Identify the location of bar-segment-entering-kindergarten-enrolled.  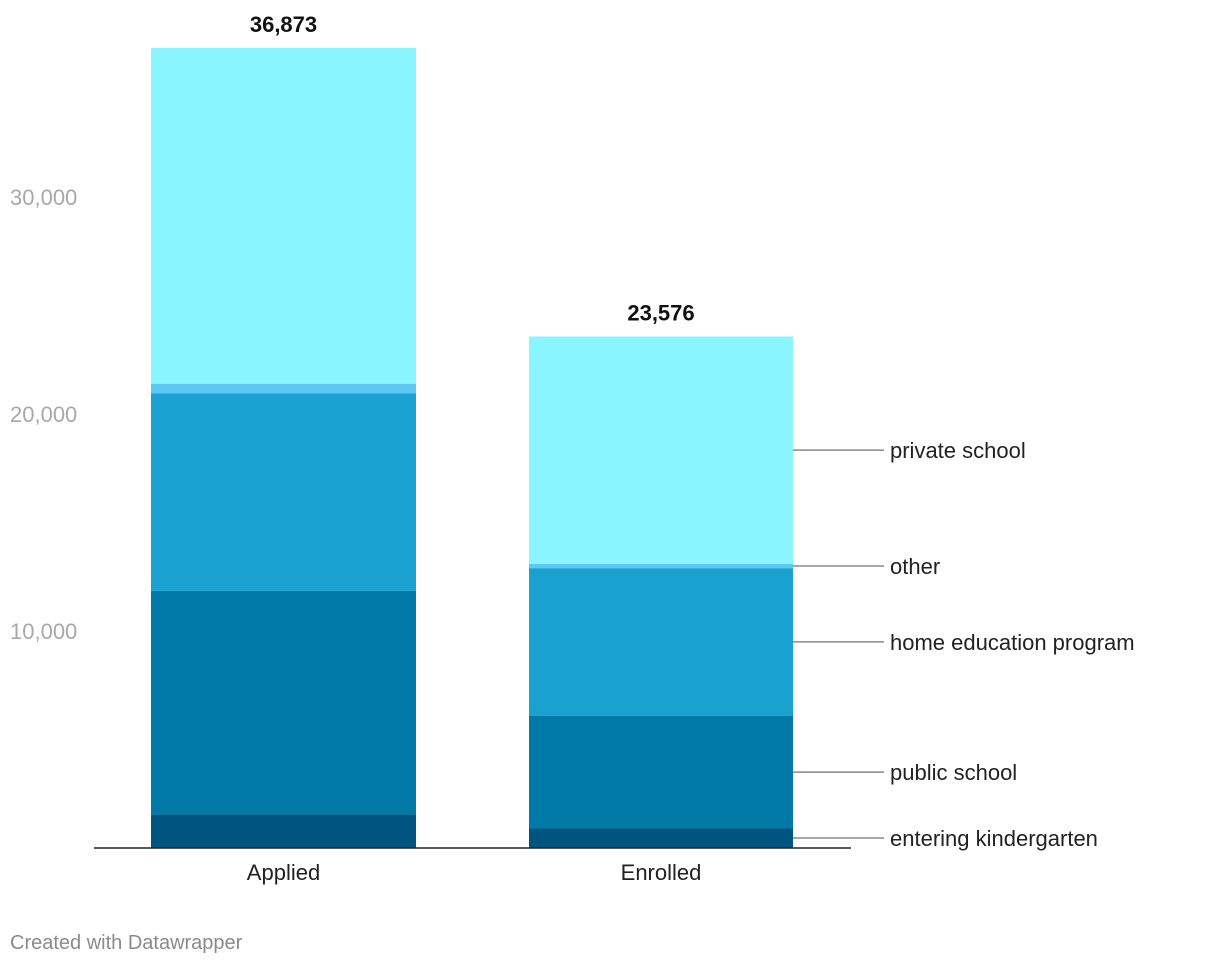
(661, 838).